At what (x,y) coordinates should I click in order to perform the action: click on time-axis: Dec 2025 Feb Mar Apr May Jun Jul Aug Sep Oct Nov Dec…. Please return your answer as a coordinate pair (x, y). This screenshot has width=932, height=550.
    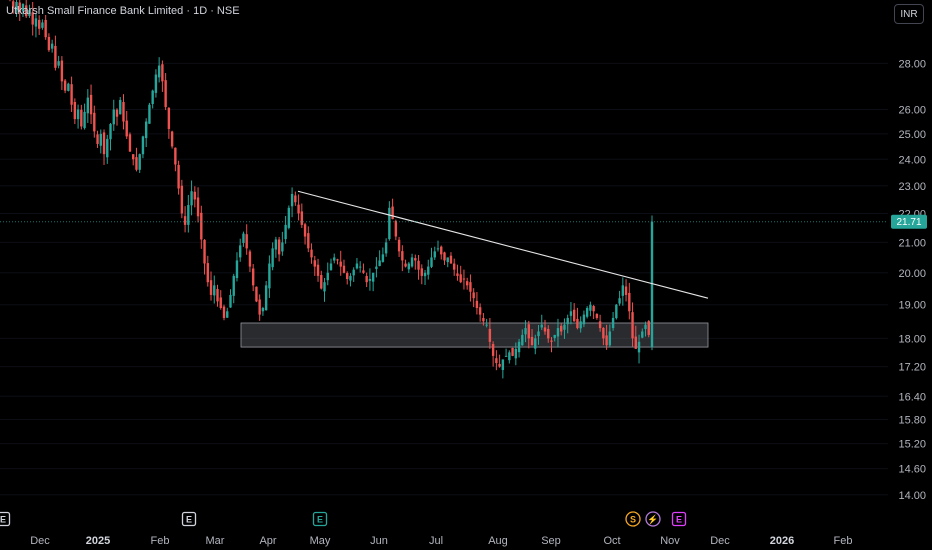
    Looking at the image, I should click on (441, 541).